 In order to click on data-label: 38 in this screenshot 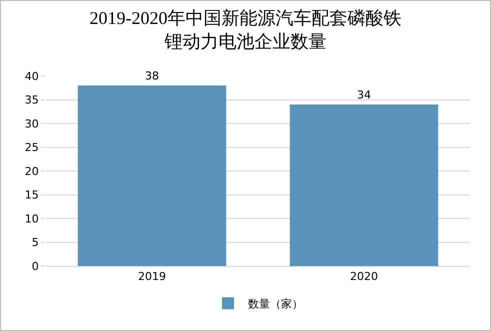, I will do `click(152, 76)`.